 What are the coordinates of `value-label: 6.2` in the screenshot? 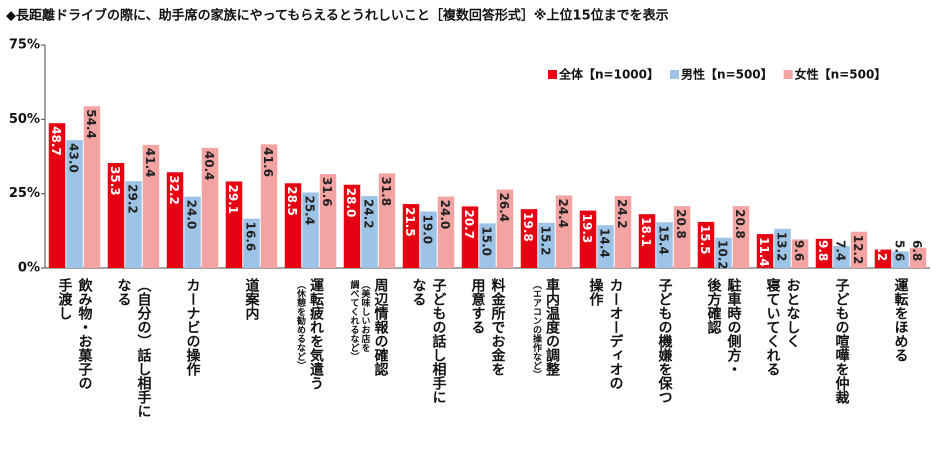 It's located at (882, 250).